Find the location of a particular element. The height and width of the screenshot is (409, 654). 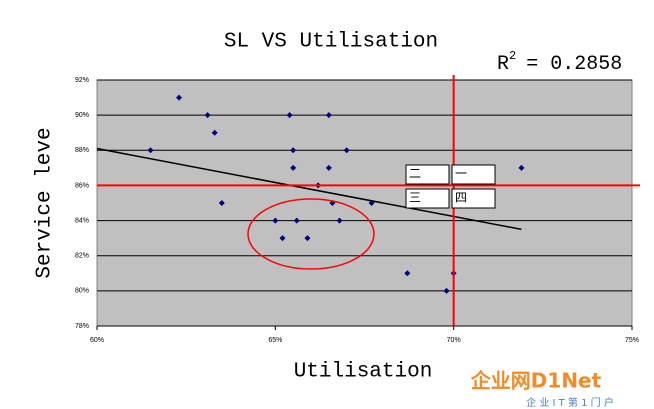

y-tick-label: 92% is located at coordinates (82, 80).